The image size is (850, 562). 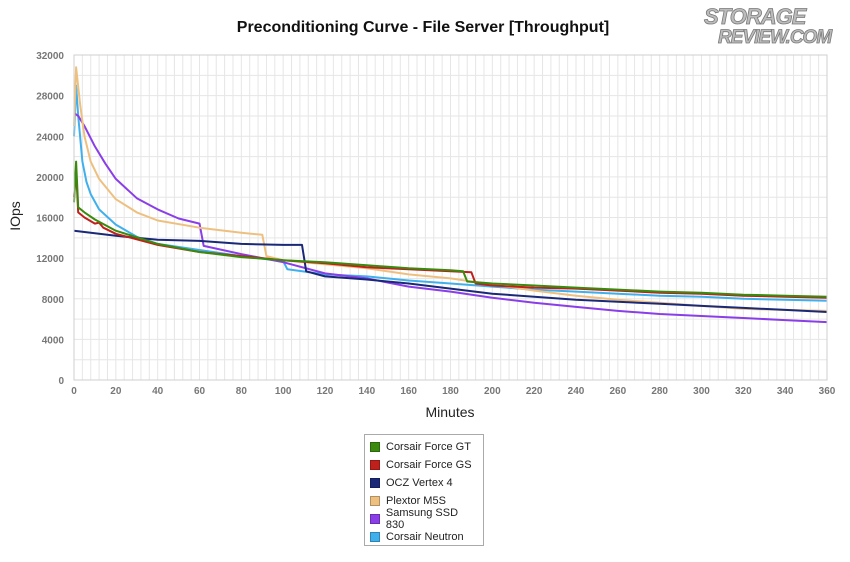 I want to click on legend-label: Corsair Neutron, so click(x=425, y=537).